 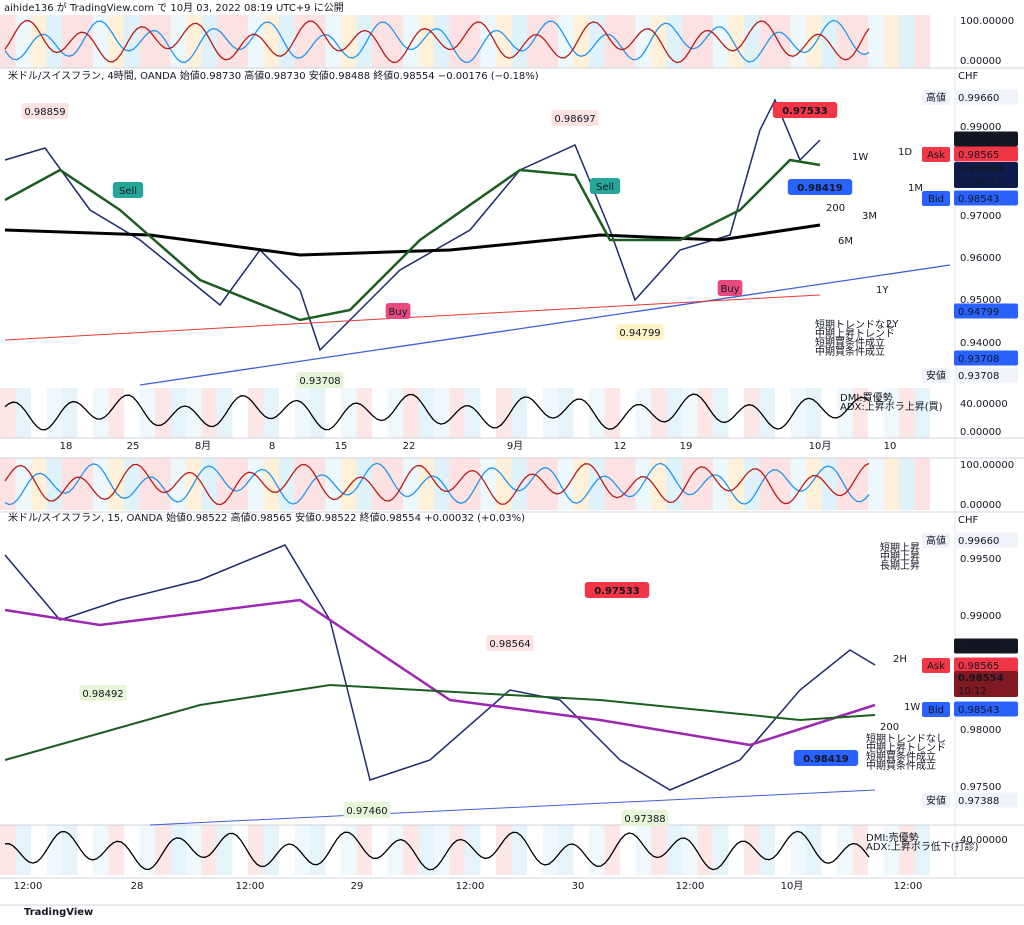 What do you see at coordinates (620, 446) in the screenshot?
I see `time-label: 12` at bounding box center [620, 446].